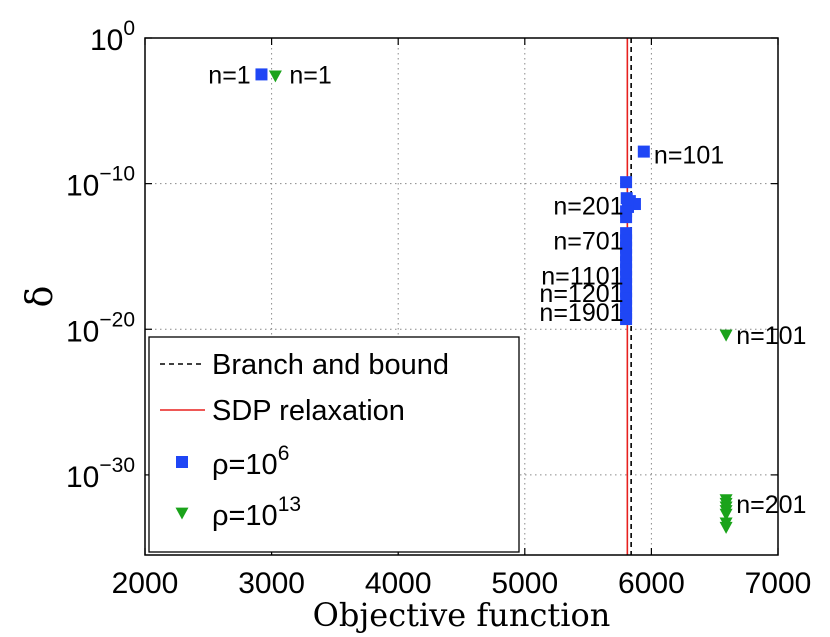 This screenshot has width=830, height=637. What do you see at coordinates (100, 328) in the screenshot?
I see `y-tick-label: 10−20` at bounding box center [100, 328].